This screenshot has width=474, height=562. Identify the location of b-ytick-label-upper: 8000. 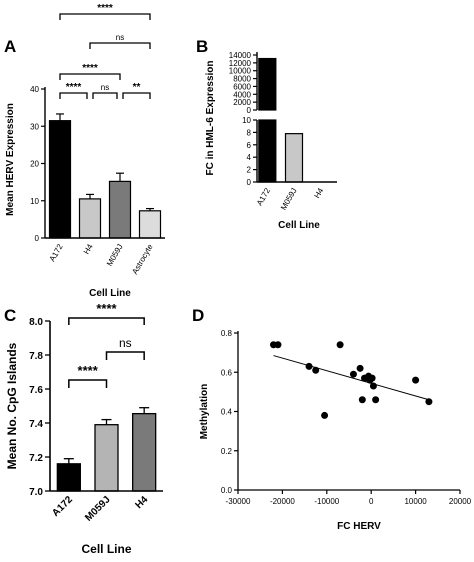
(242, 79).